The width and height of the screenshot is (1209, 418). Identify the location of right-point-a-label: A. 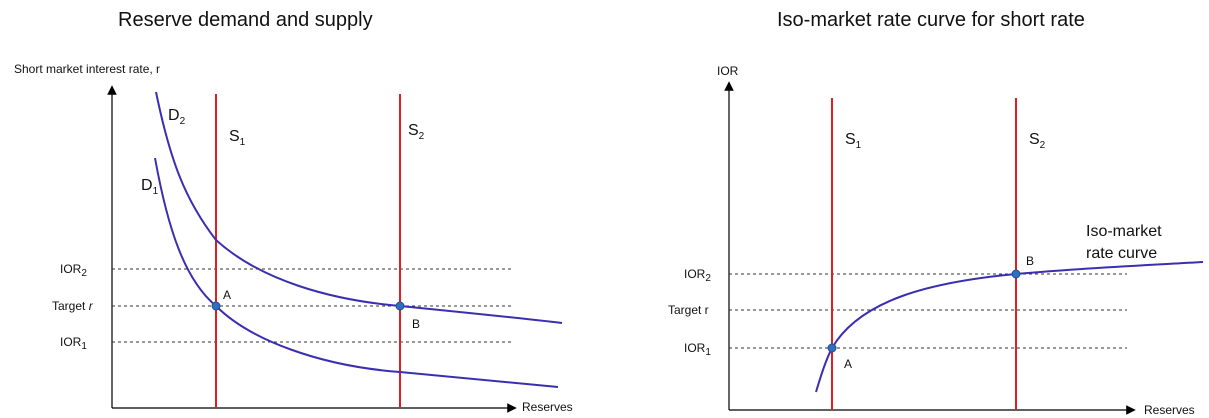
(848, 364).